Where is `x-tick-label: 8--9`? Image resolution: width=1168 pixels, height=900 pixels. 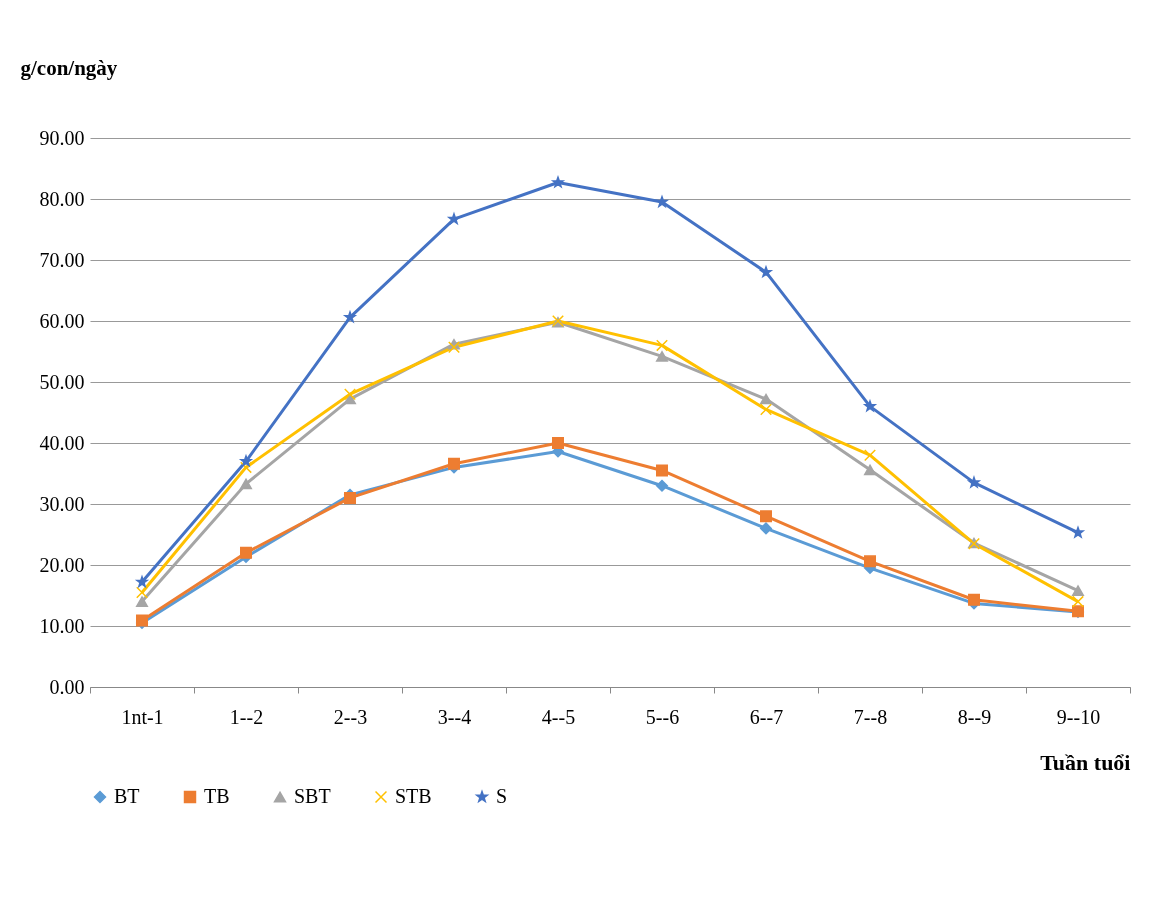 x-tick-label: 8--9 is located at coordinates (974, 716).